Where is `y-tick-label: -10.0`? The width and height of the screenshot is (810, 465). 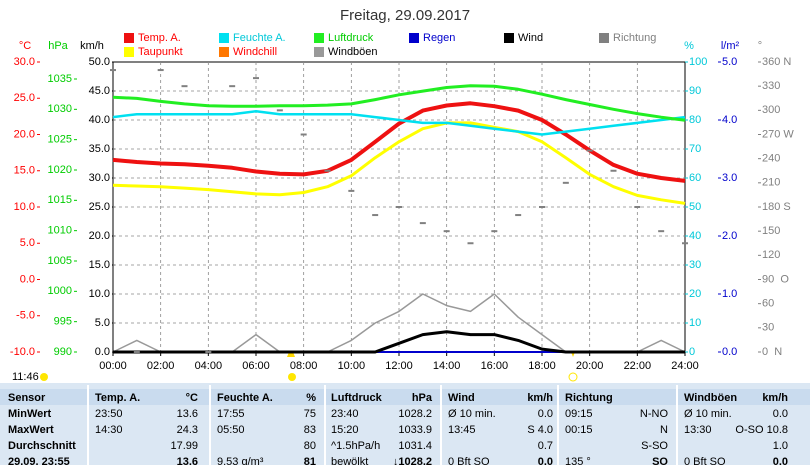 y-tick-label: -10.0 is located at coordinates (22, 352).